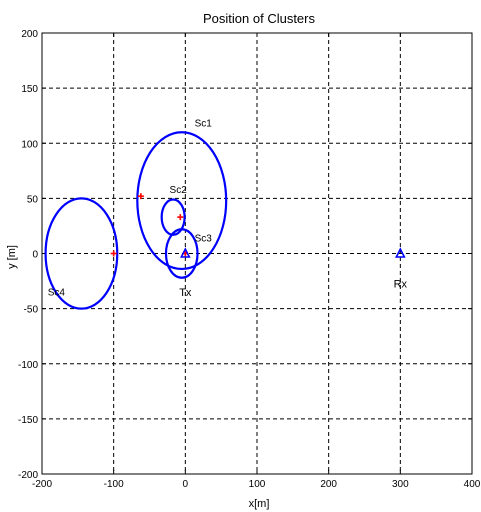 The height and width of the screenshot is (512, 481). What do you see at coordinates (114, 484) in the screenshot?
I see `x-tick-label: -100` at bounding box center [114, 484].